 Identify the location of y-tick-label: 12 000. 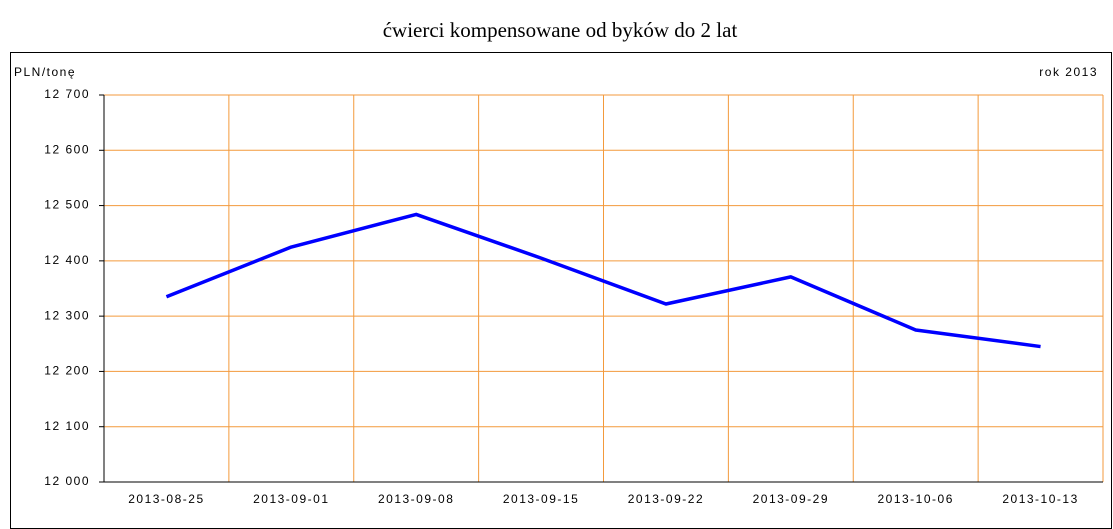
(67, 481).